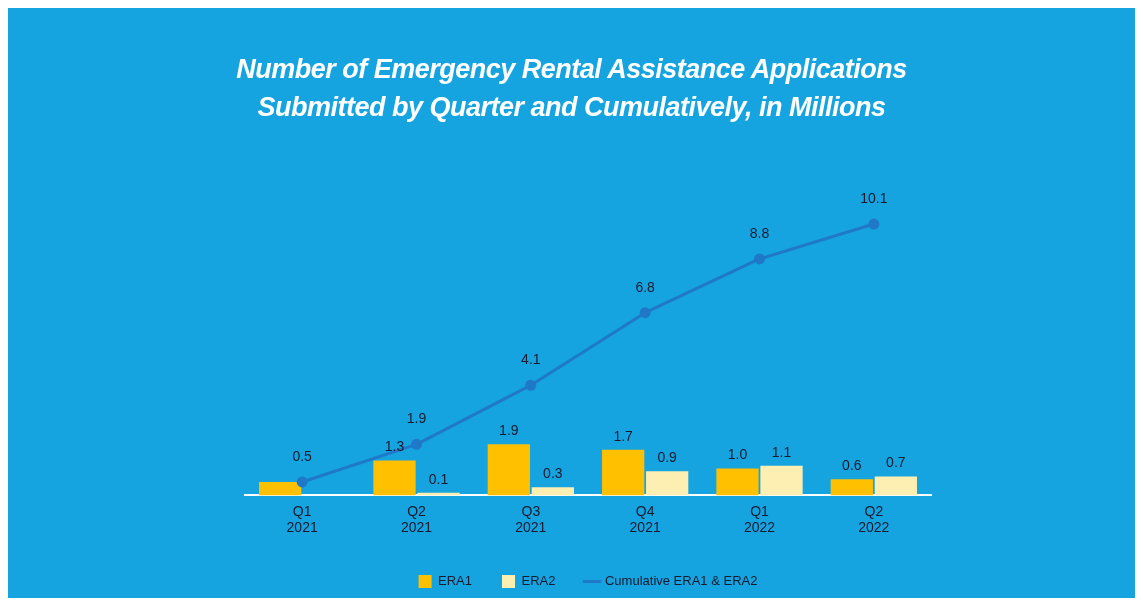  I want to click on data-label: 0.6, so click(852, 465).